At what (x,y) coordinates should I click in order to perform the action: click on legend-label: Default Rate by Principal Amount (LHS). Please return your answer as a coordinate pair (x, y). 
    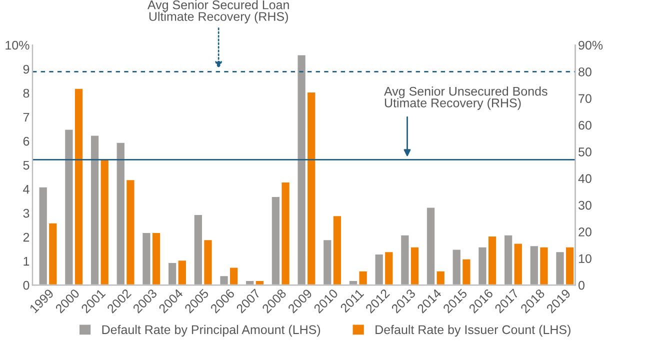
    Looking at the image, I should click on (211, 330).